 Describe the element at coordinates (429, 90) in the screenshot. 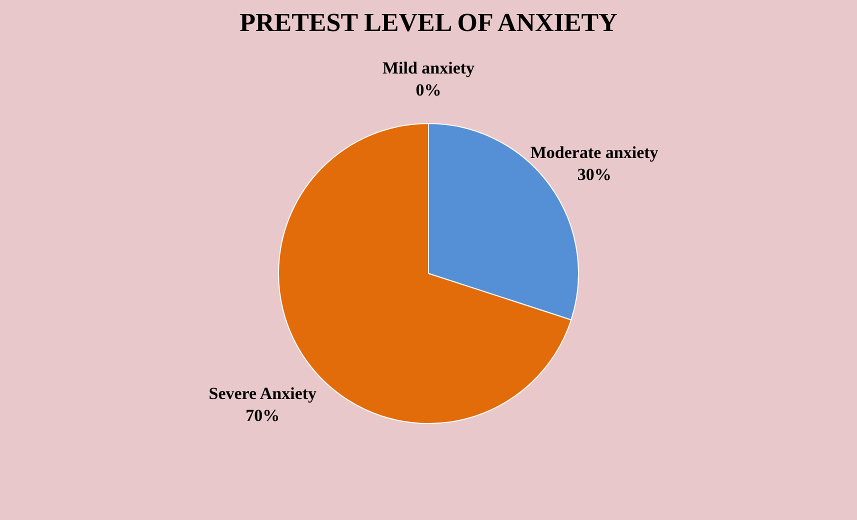

I see `text: 0%` at that location.